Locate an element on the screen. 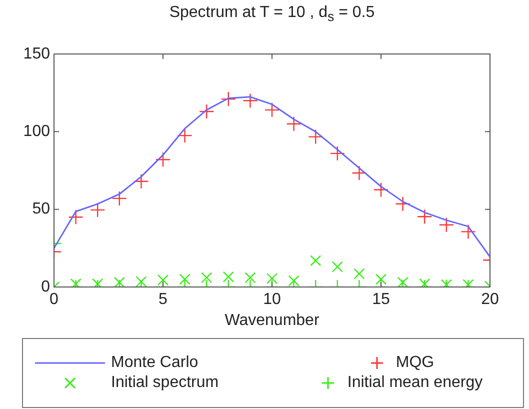 Image resolution: width=529 pixels, height=409 pixels. x-tick-label: 10 is located at coordinates (272, 299).